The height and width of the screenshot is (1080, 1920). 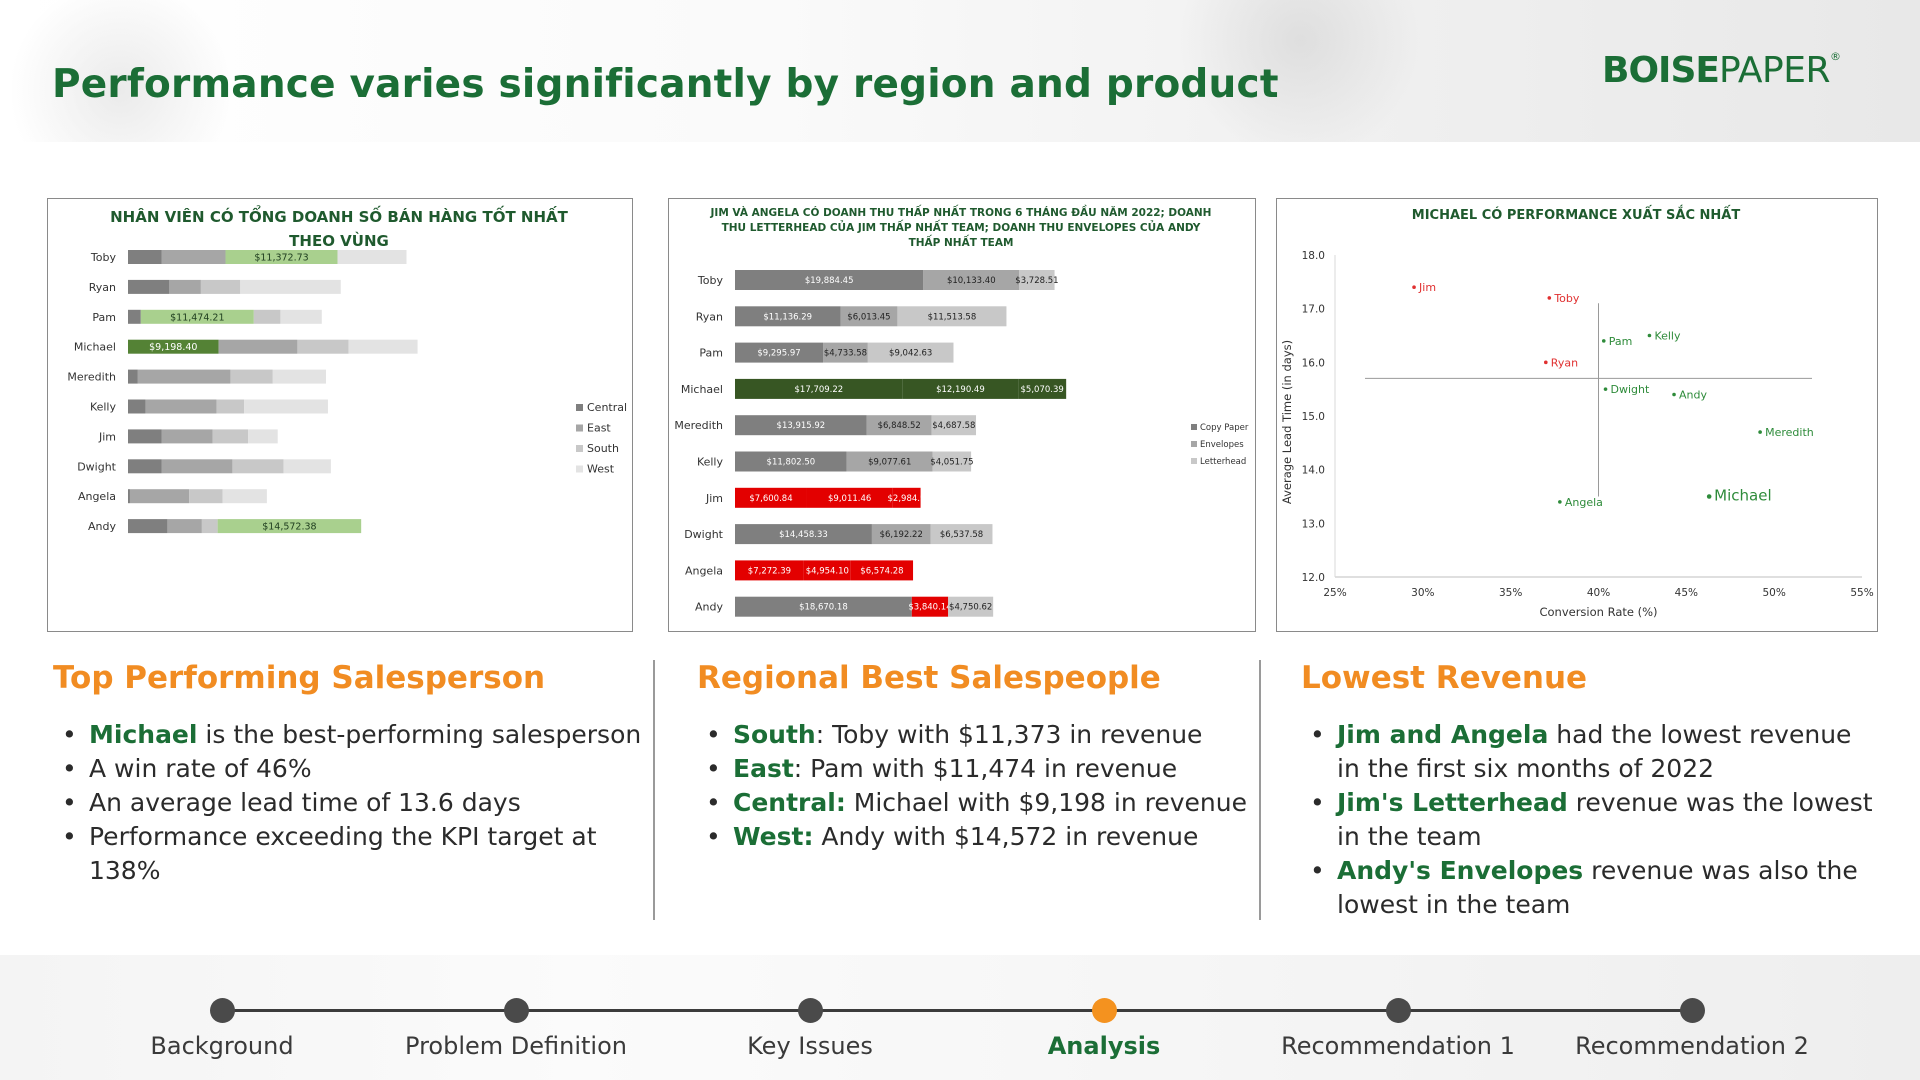 I want to click on emphasis-text: Jim and Angela, so click(x=1443, y=734).